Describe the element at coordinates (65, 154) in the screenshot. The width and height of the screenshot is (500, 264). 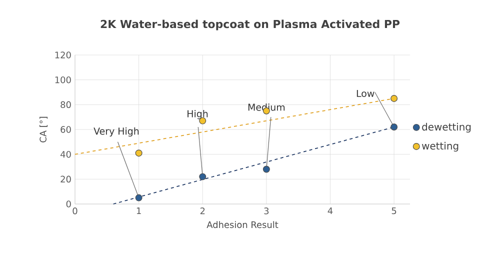
I see `y-tick-label: 40` at that location.